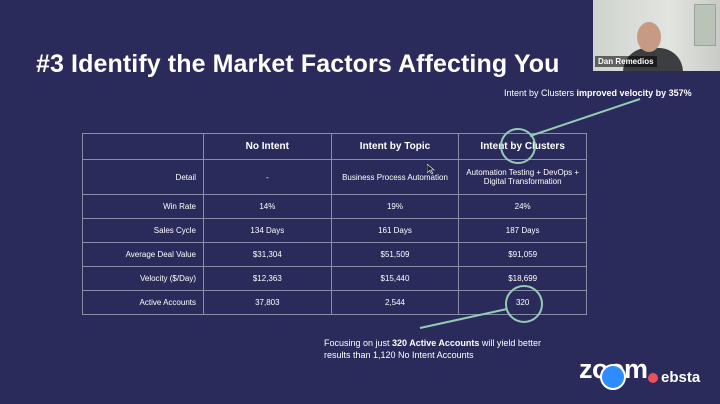  What do you see at coordinates (395, 302) in the screenshot?
I see `table-cell: 2,544` at bounding box center [395, 302].